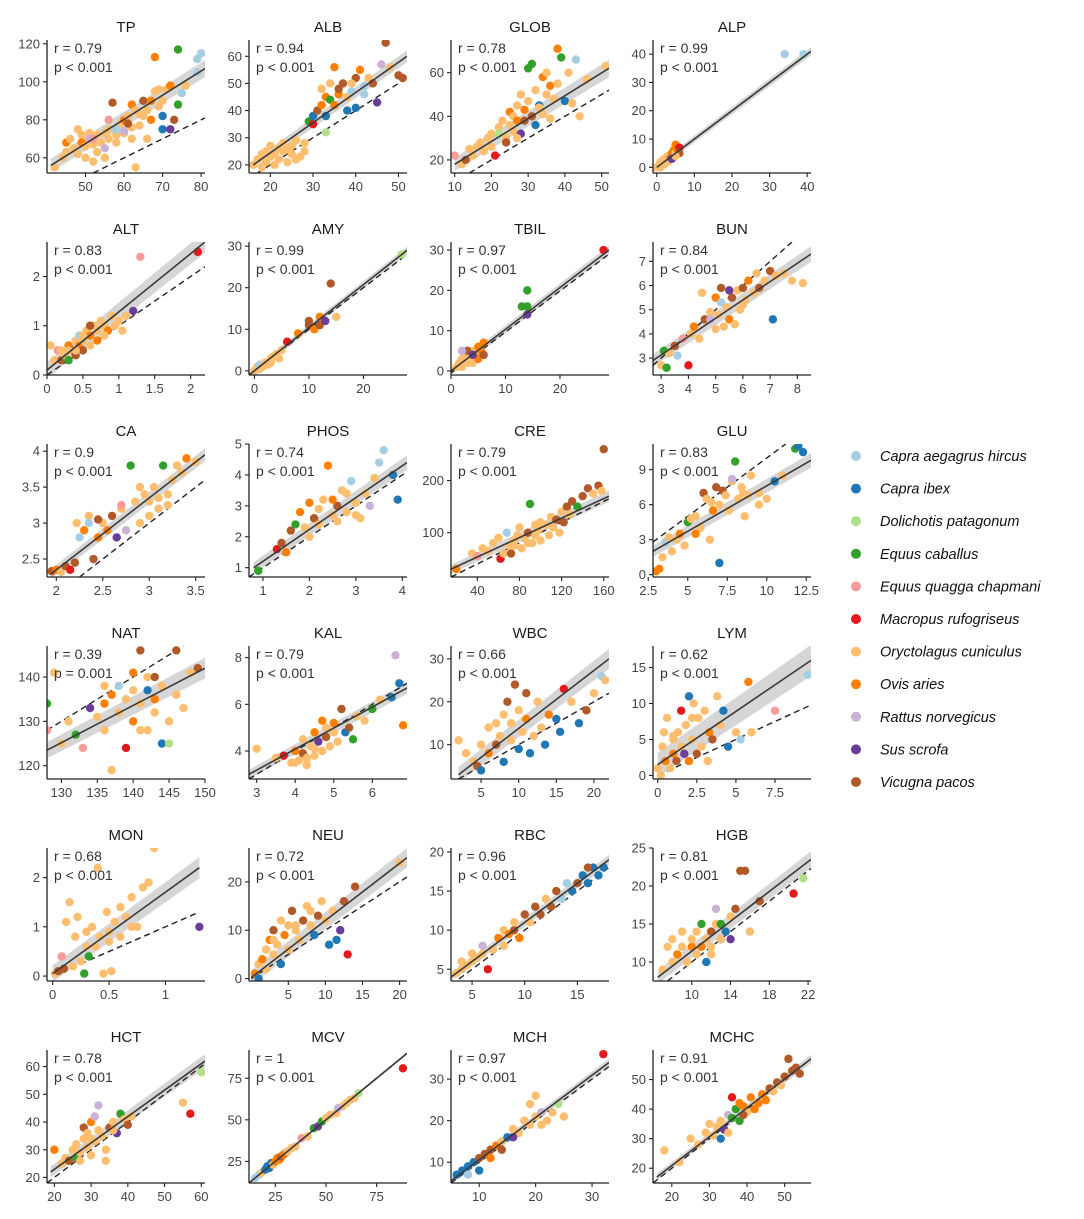  I want to click on r-stat: r = 0.79, so click(78, 48).